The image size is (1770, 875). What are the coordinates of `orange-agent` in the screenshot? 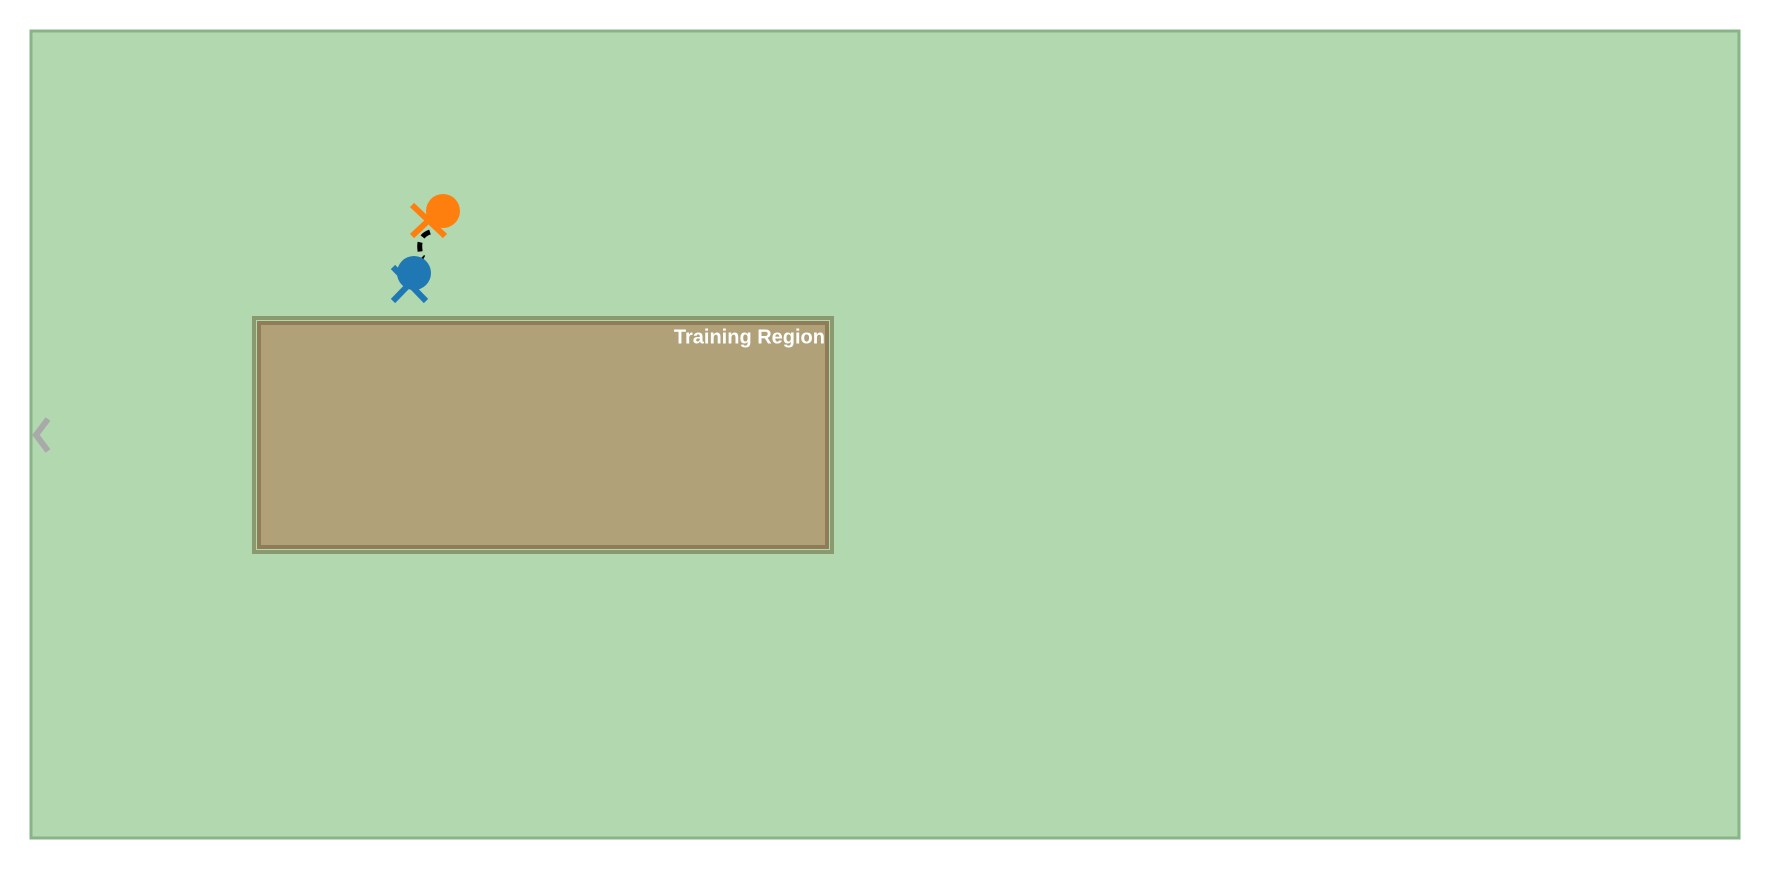 It's located at (434, 216).